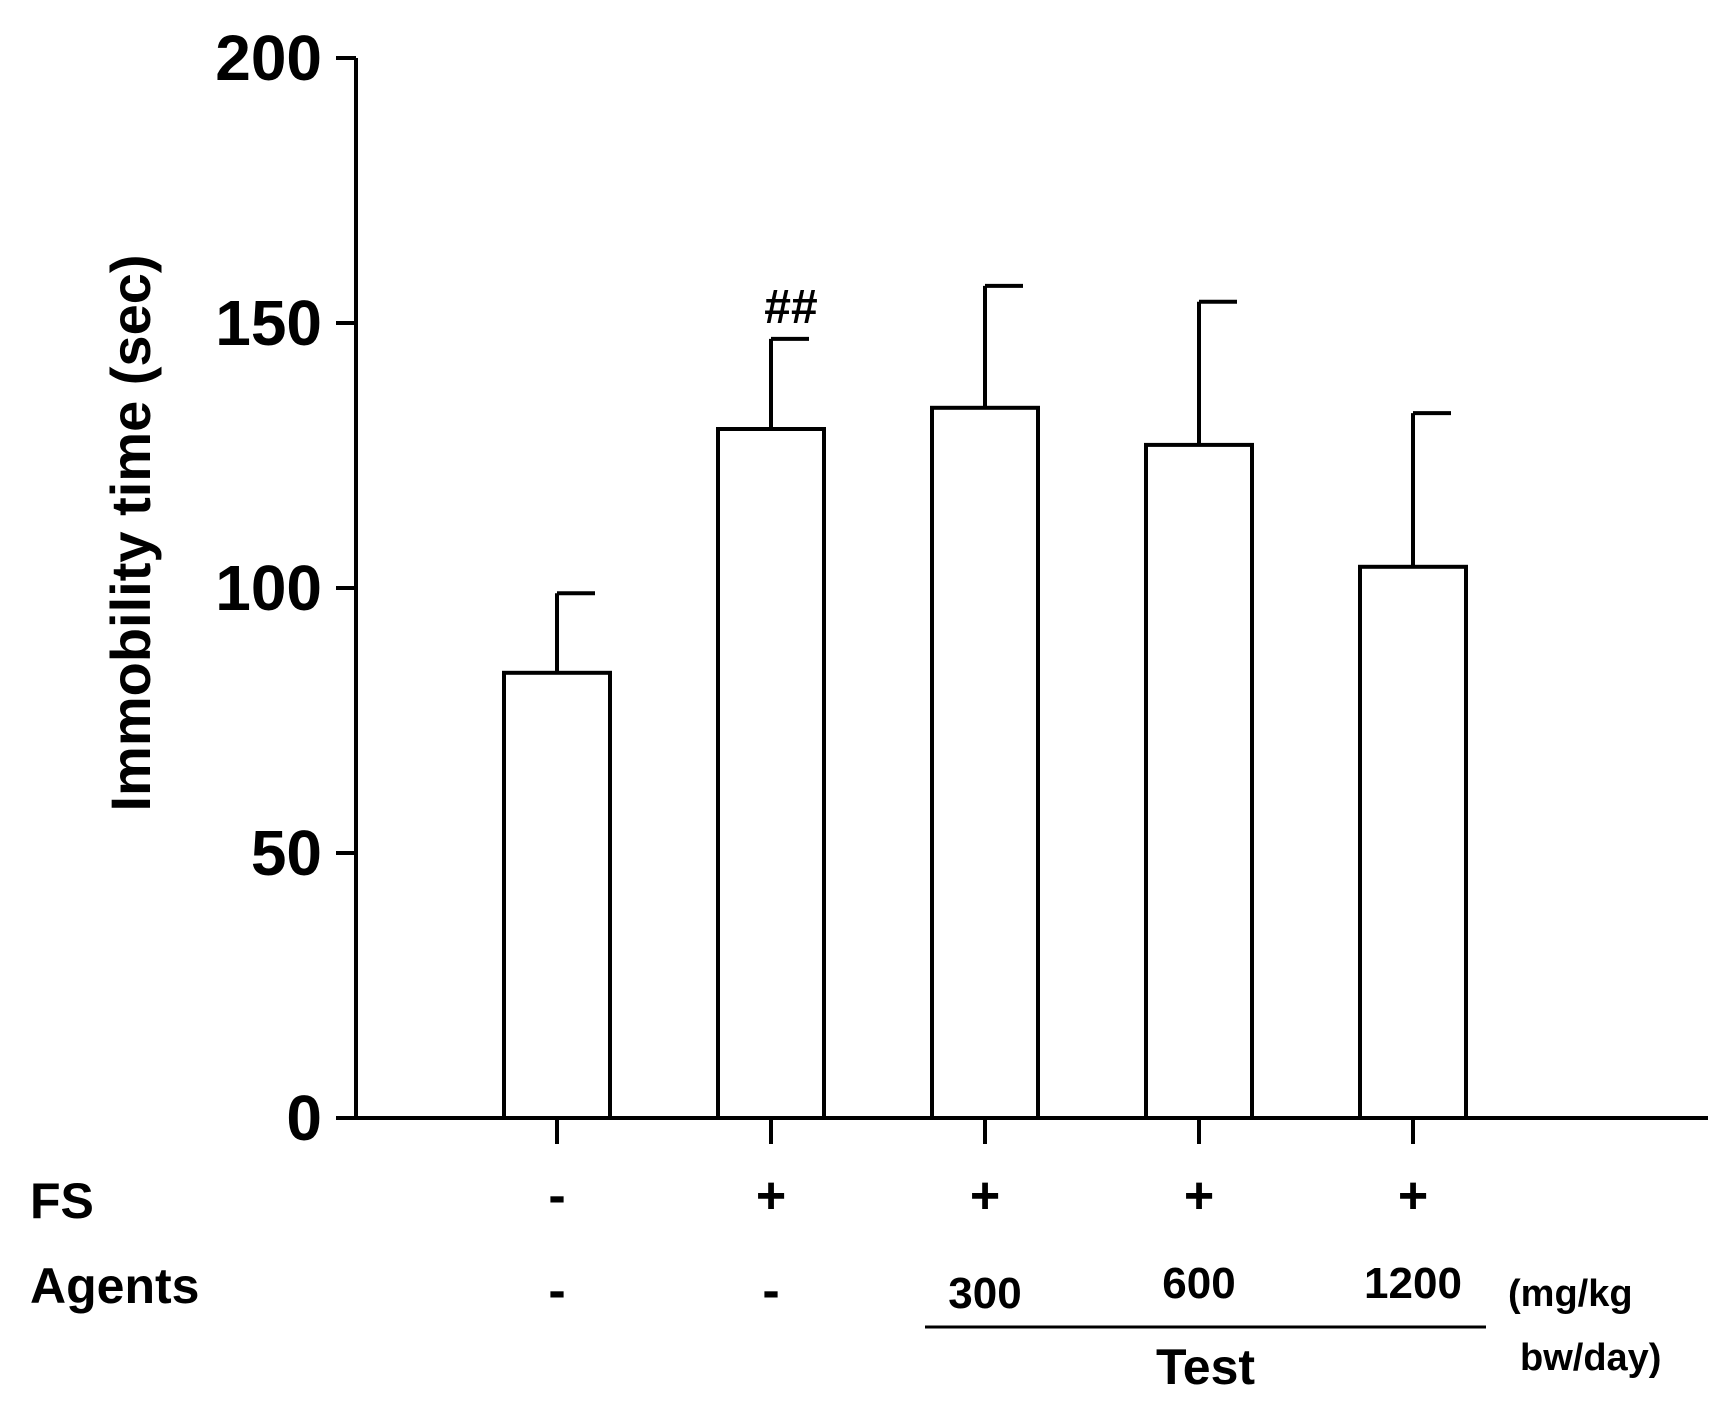 This screenshot has width=1724, height=1406. What do you see at coordinates (1570, 1294) in the screenshot?
I see `dose-unit-line-1: (mg/kg` at bounding box center [1570, 1294].